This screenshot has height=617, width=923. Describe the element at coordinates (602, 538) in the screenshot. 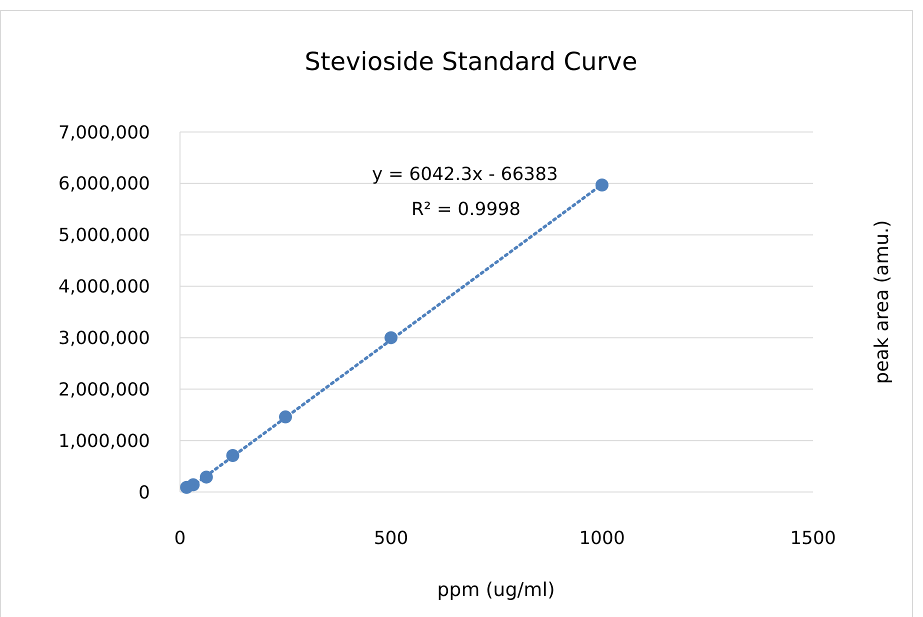

I see `x-tick-label: 1000` at that location.